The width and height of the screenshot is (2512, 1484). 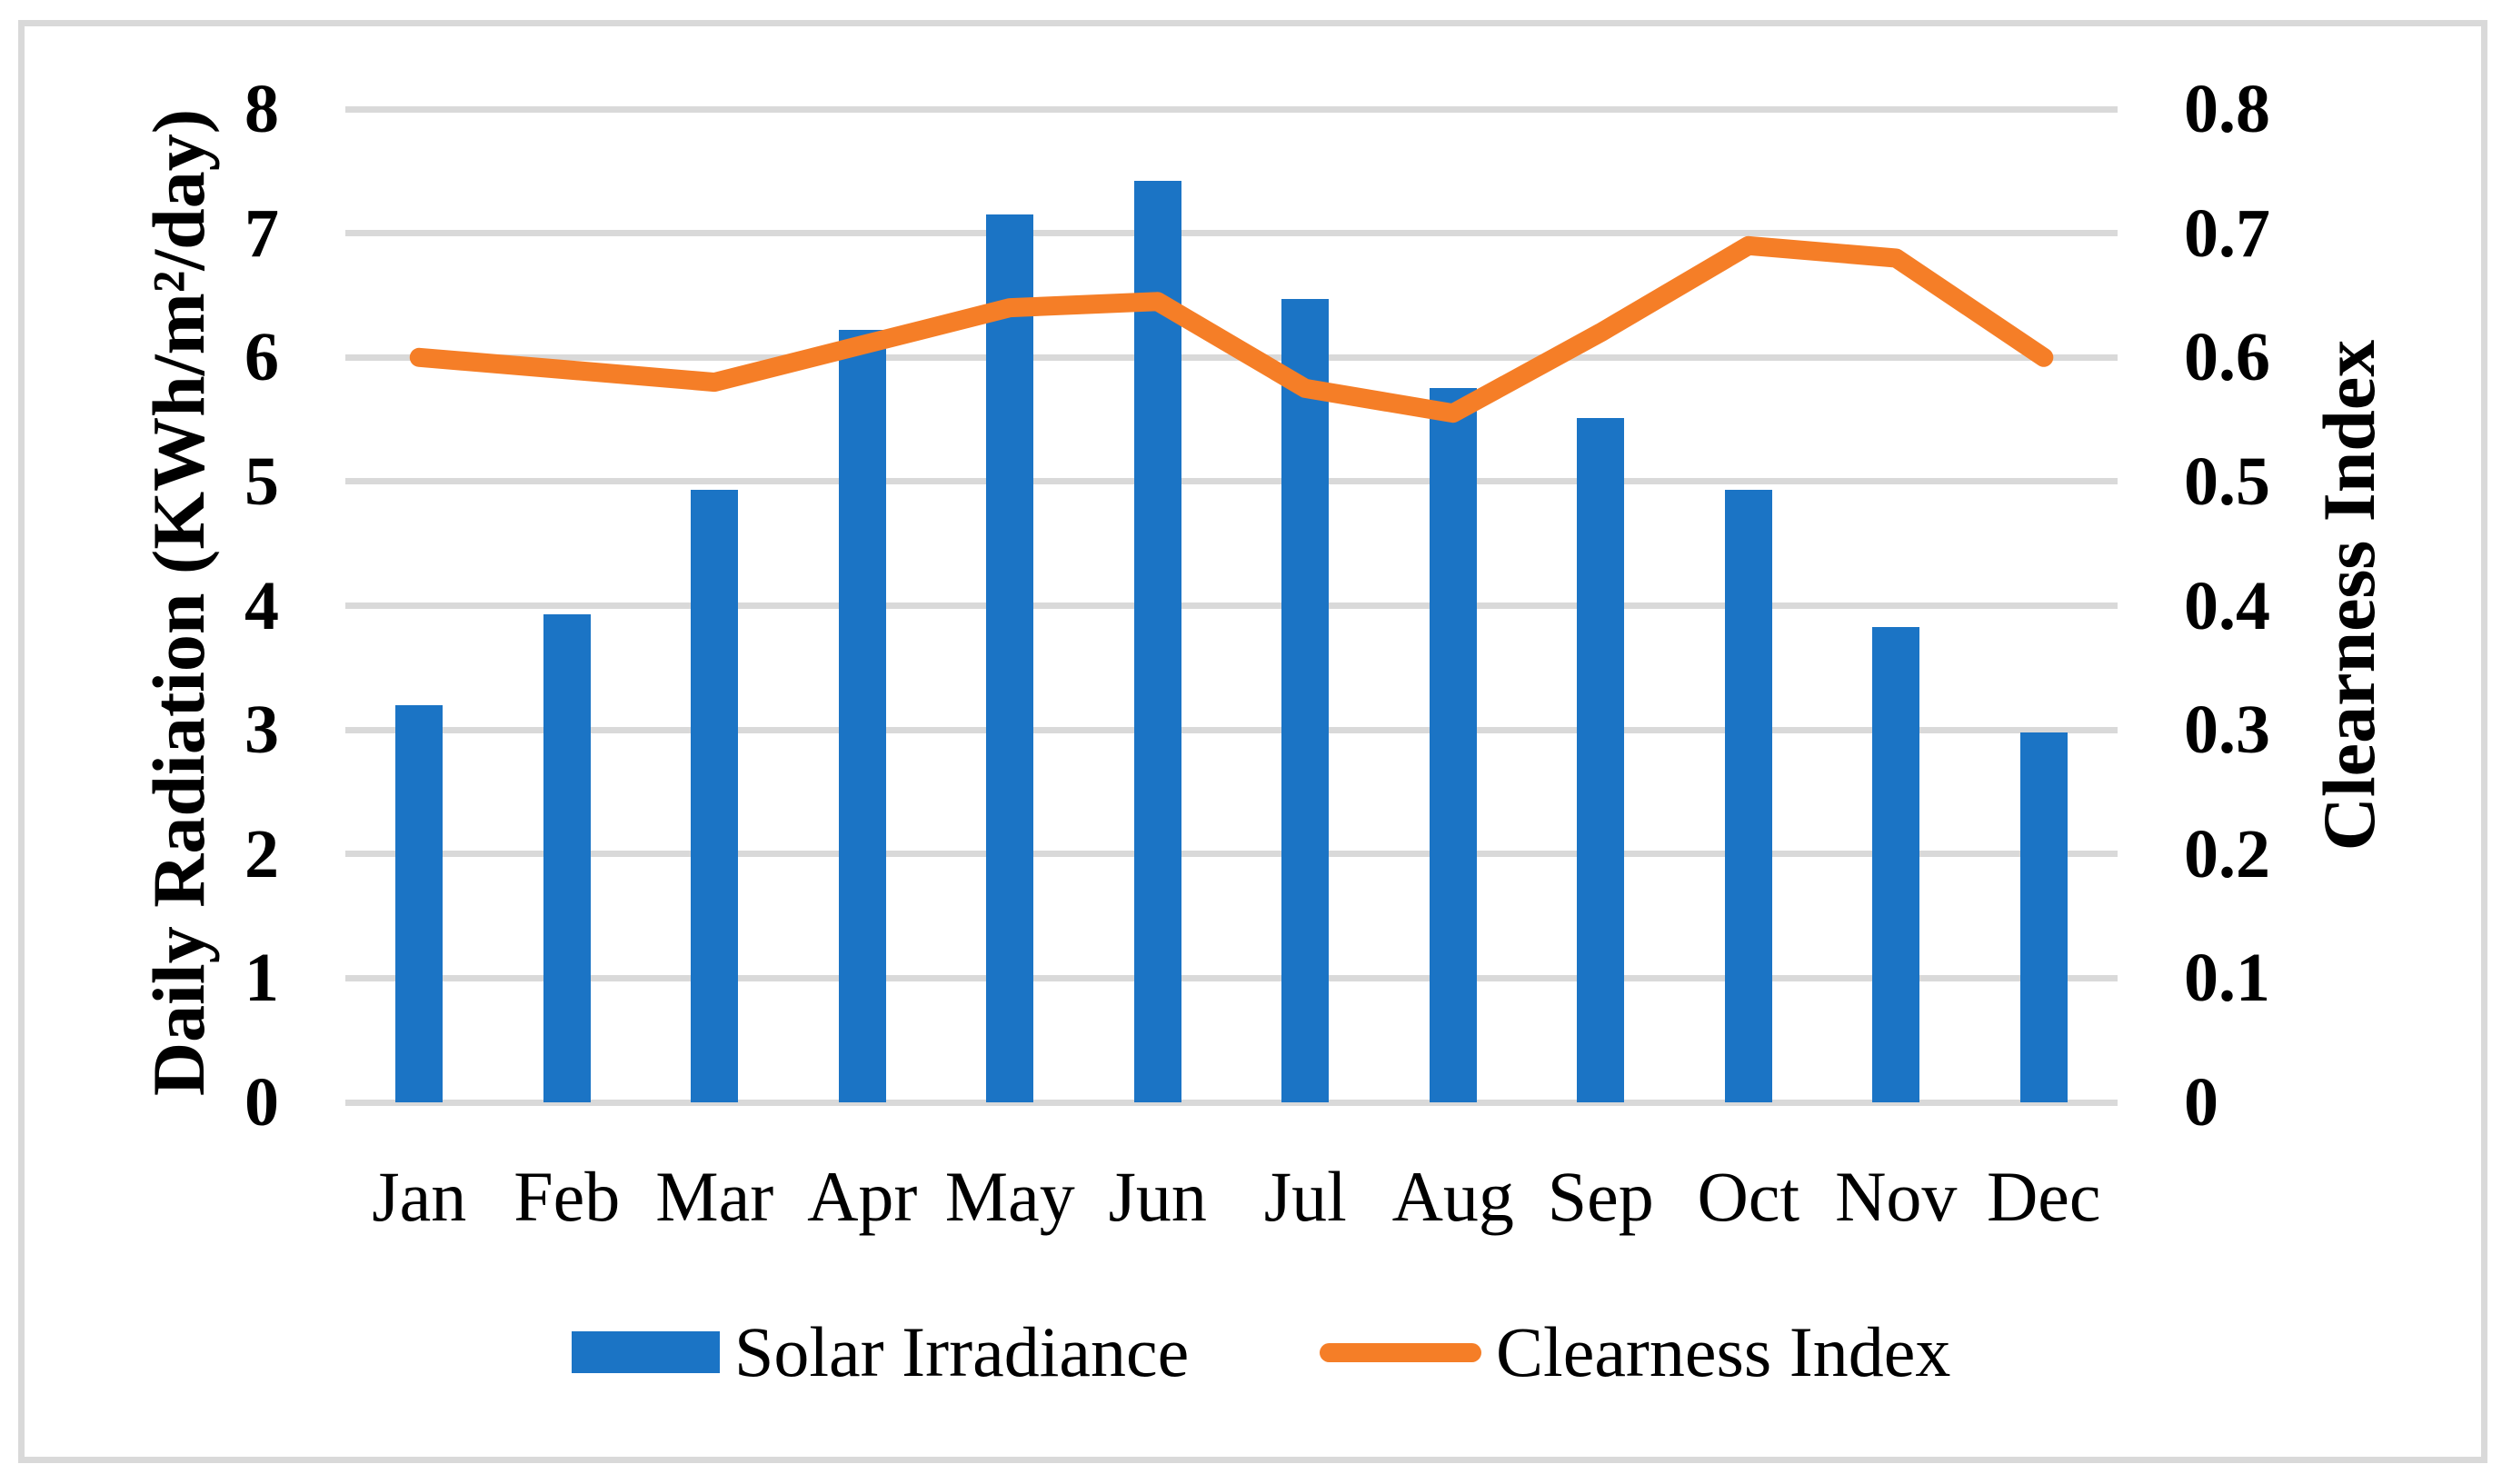 What do you see at coordinates (862, 716) in the screenshot?
I see `bar-apr` at bounding box center [862, 716].